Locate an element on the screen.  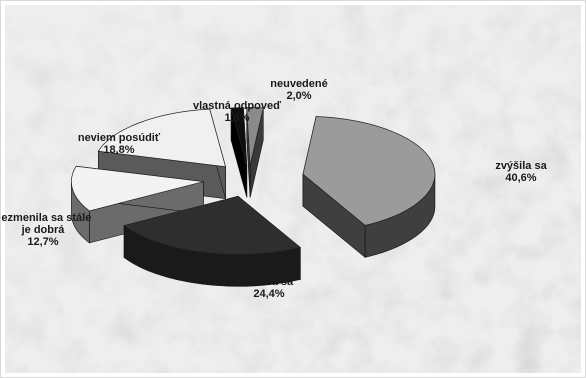
data-label-5: neuvedené 2,0% is located at coordinates (298, 90).